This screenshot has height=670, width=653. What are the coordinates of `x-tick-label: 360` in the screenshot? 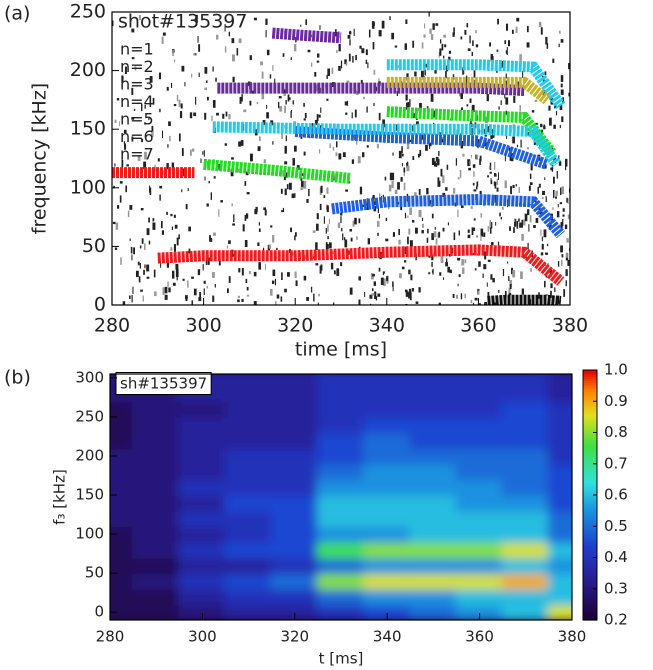 It's located at (479, 637).